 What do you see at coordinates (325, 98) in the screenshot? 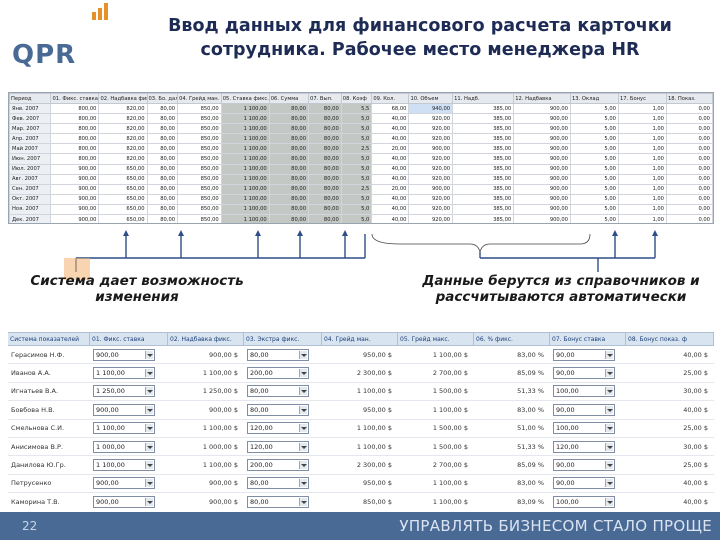
I see `grid-col-header: 07. Вып.` at bounding box center [325, 98].